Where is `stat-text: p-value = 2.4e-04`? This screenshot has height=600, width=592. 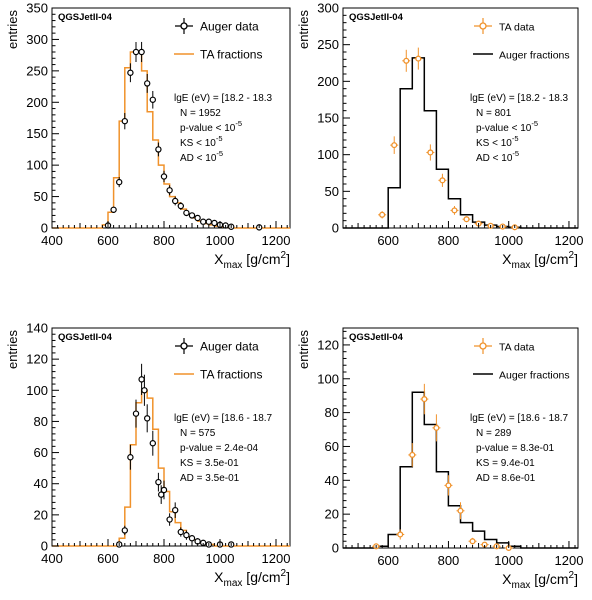 stat-text: p-value = 2.4e-04 is located at coordinates (219, 448).